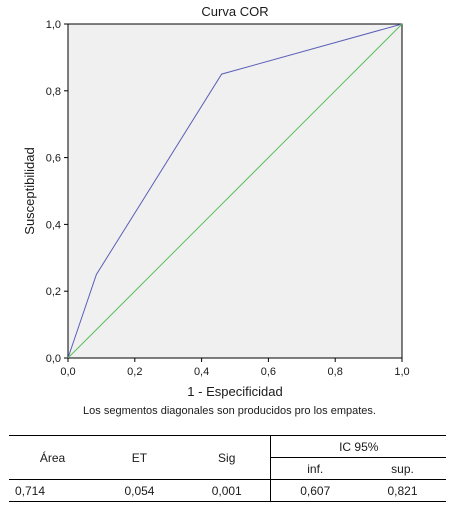  Describe the element at coordinates (134, 372) in the screenshot. I see `x-tick-label: 0,2` at that location.